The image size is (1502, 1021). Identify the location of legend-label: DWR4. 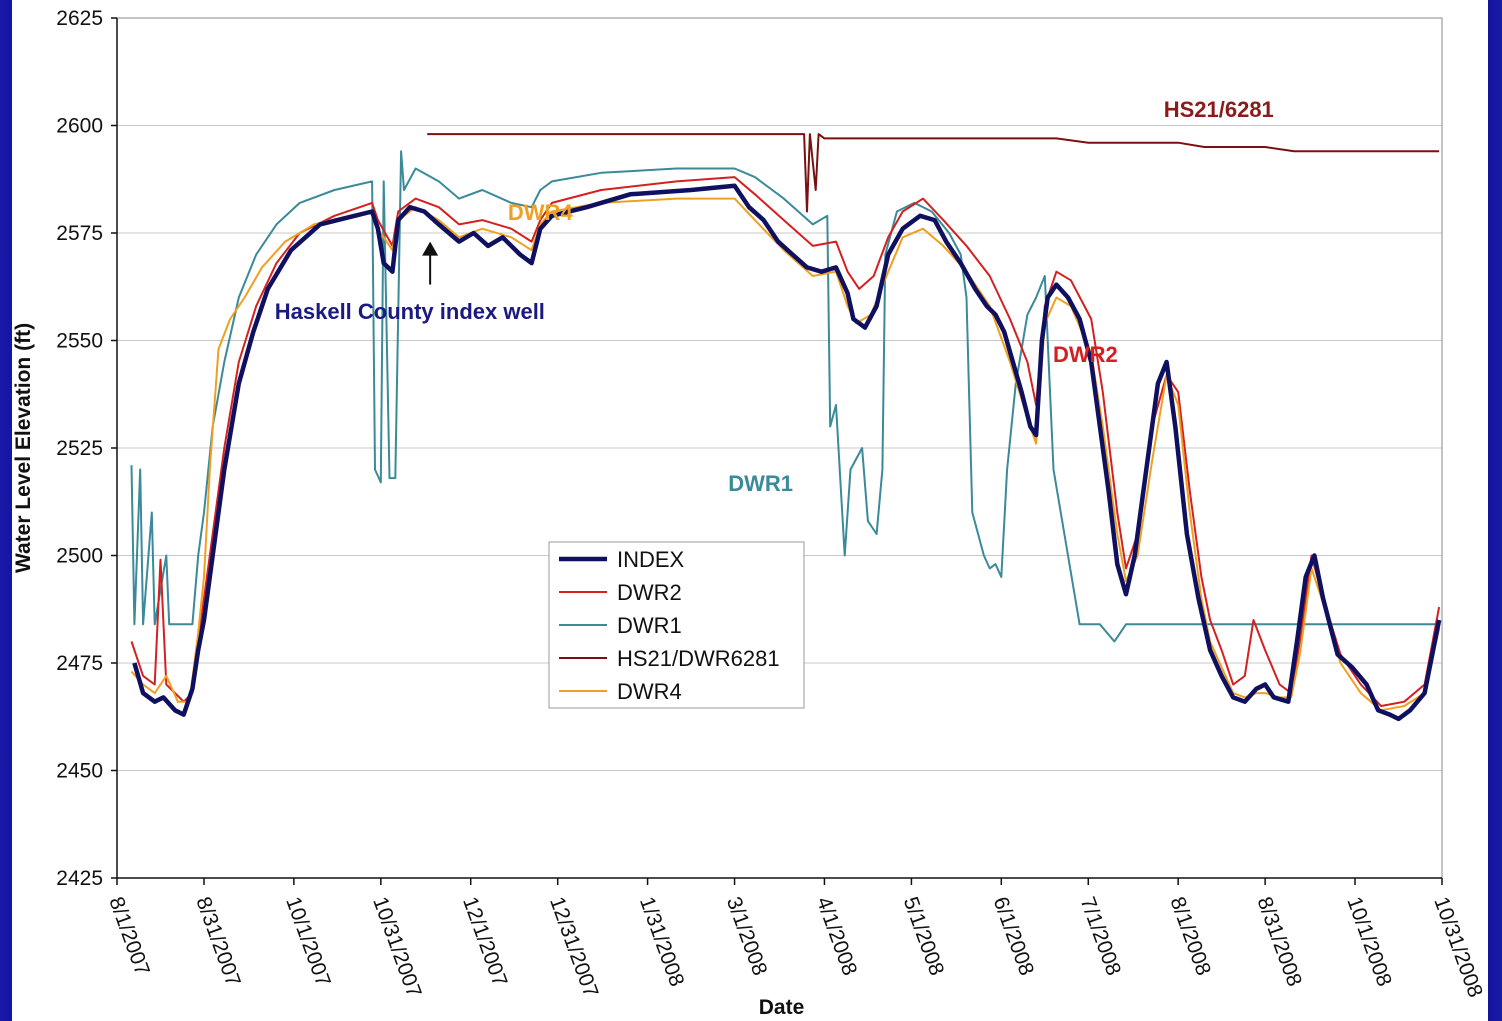
(649, 691).